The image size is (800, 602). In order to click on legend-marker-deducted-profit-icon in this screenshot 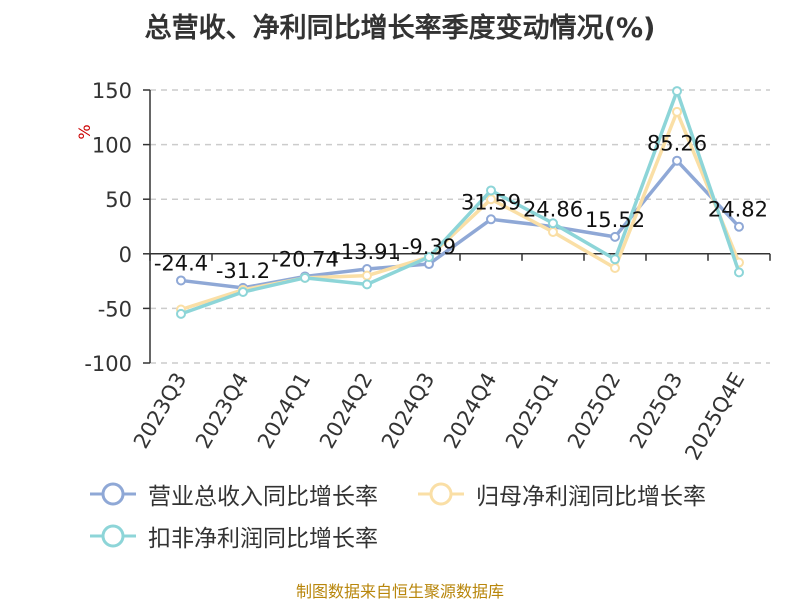, I will do `click(113, 536)`.